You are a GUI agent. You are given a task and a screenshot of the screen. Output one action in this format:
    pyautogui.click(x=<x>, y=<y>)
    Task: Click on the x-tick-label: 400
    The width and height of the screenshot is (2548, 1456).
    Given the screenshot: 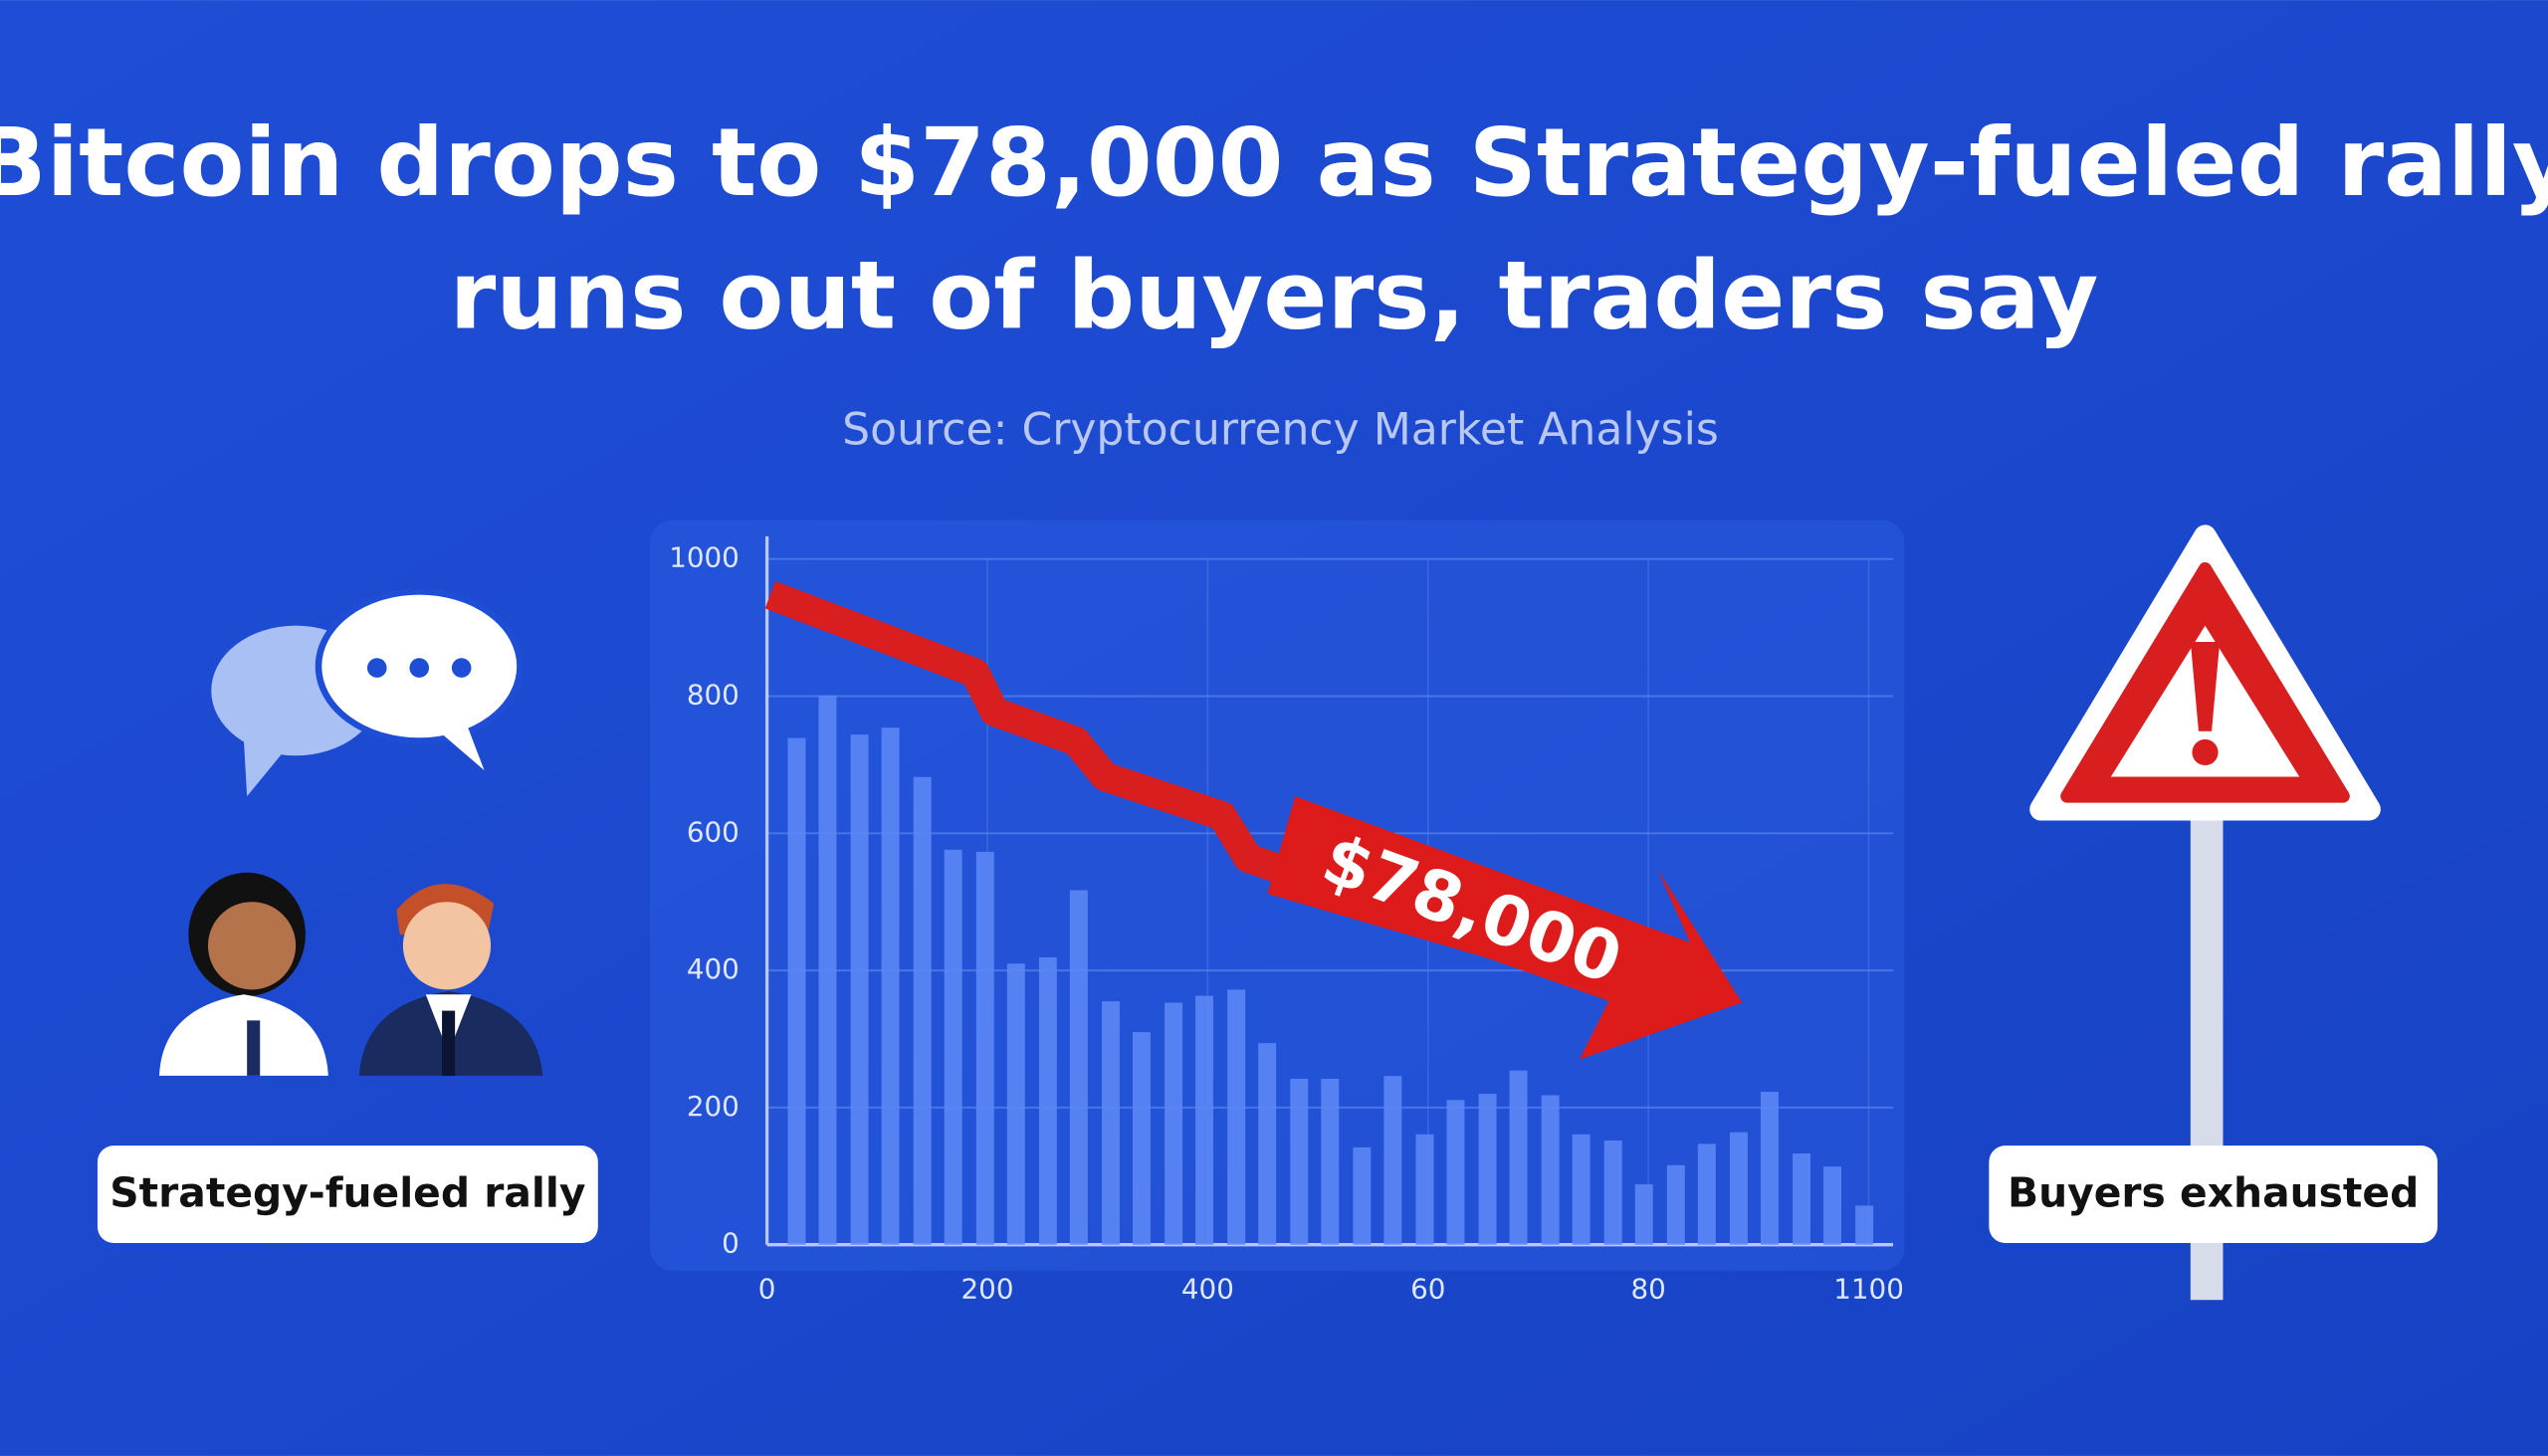 What is the action you would take?
    pyautogui.click(x=1207, y=1288)
    